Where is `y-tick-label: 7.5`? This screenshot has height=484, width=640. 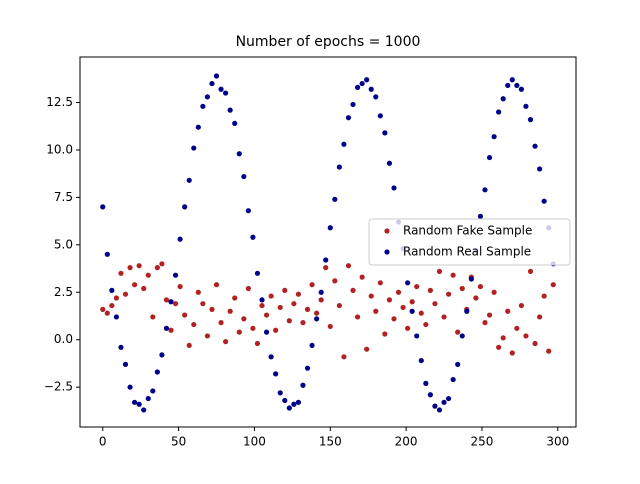
y-tick-label: 7.5 is located at coordinates (63, 197).